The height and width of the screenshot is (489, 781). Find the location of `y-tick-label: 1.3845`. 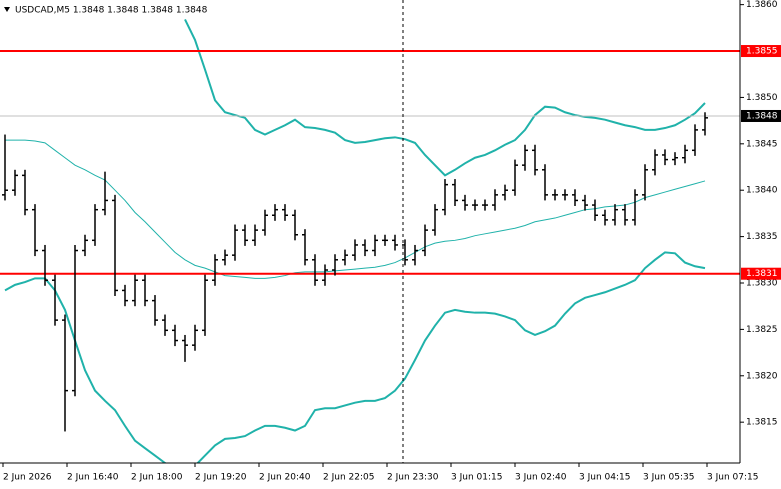

y-tick-label: 1.3845 is located at coordinates (762, 144).